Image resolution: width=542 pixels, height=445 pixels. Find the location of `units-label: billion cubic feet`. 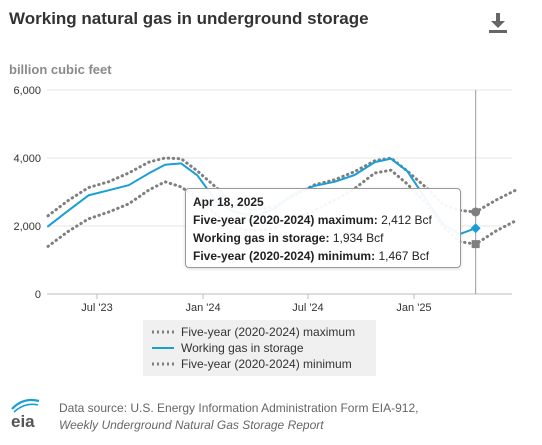

units-label: billion cubic feet is located at coordinates (60, 69).